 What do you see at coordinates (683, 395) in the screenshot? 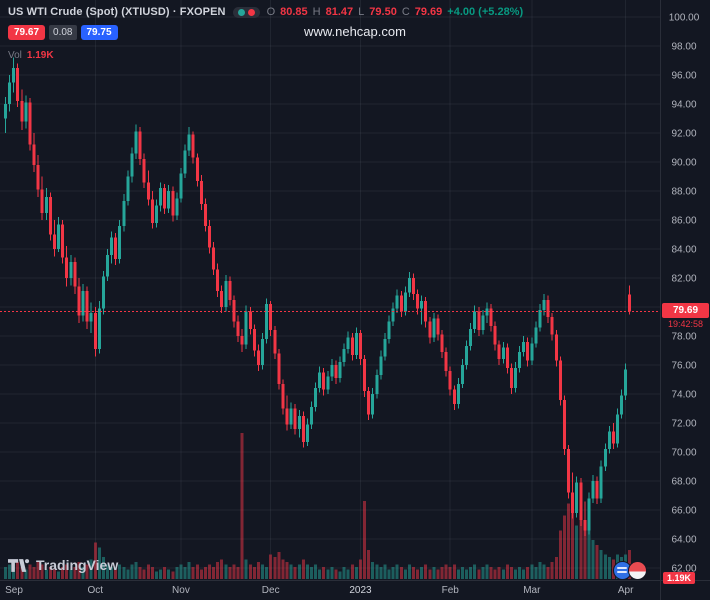
I see `svg-text: 74.00` at bounding box center [683, 395].